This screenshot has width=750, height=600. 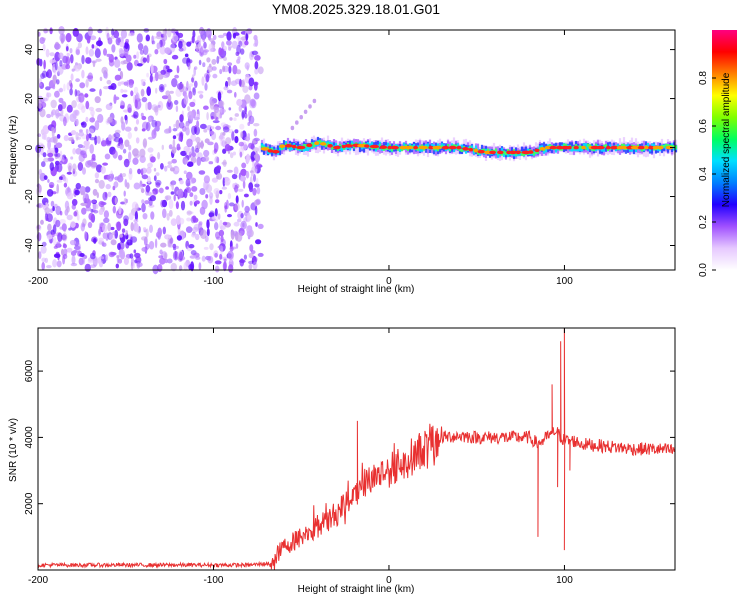 What do you see at coordinates (38, 281) in the screenshot?
I see `x-tick-label: -200` at bounding box center [38, 281].